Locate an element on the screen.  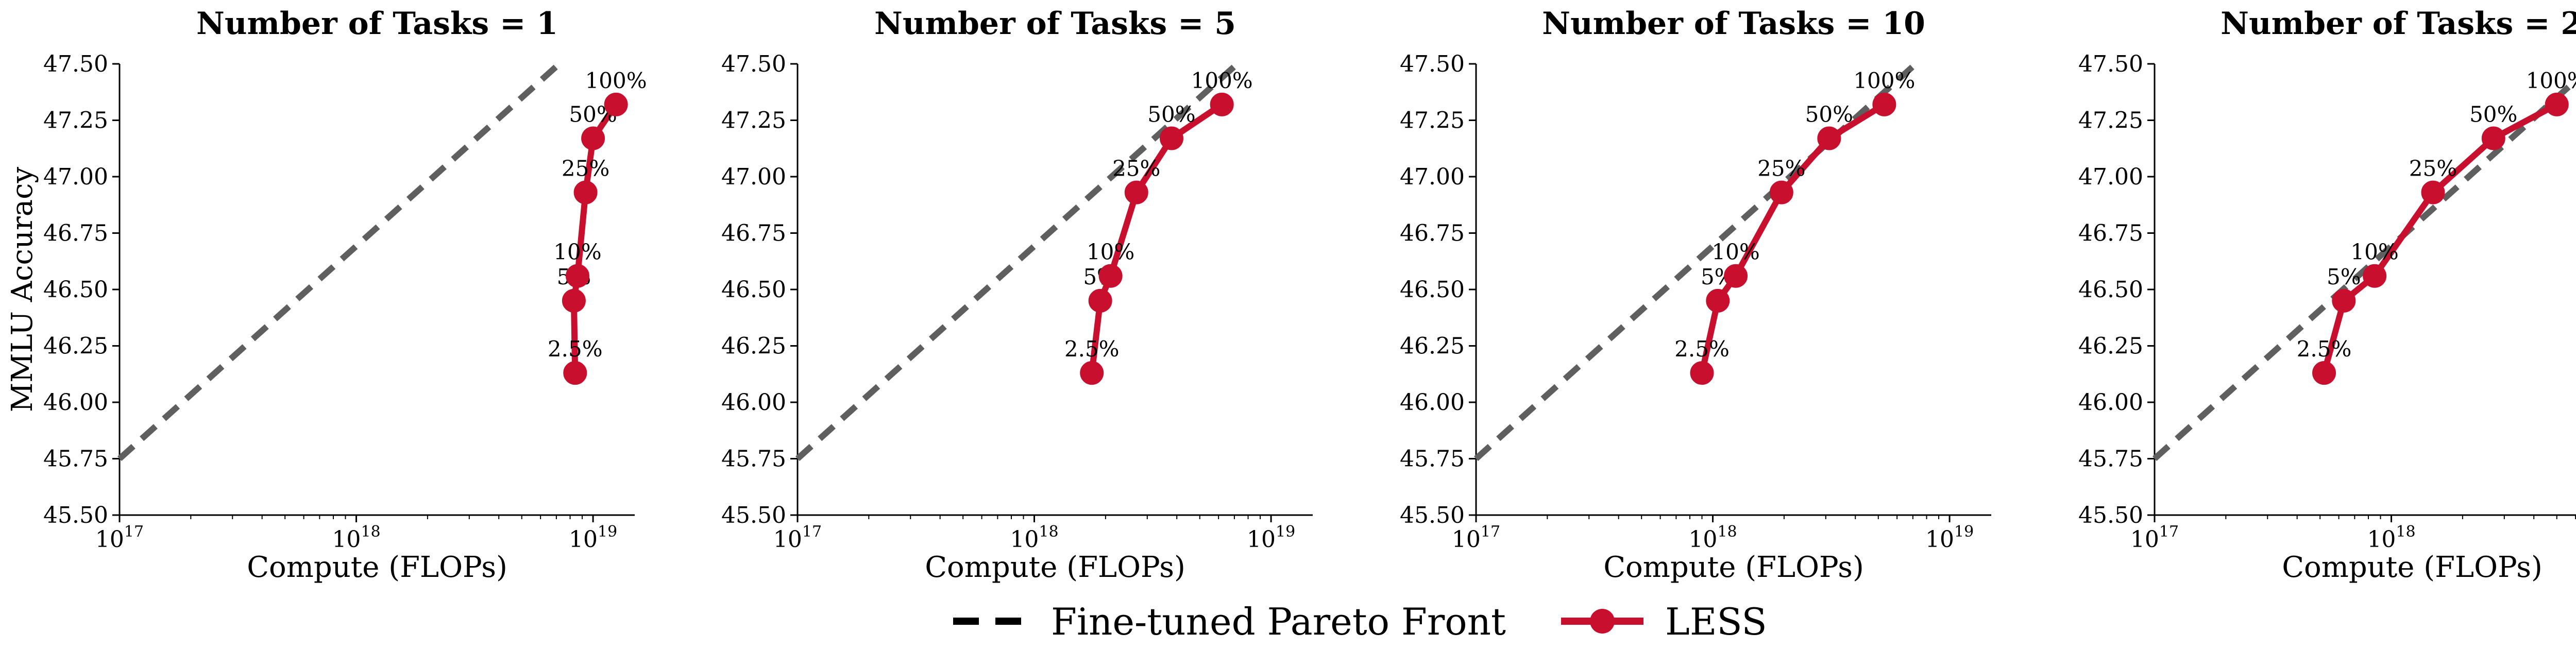
chart-title: Number of Tasks = 5 is located at coordinates (1055, 24).